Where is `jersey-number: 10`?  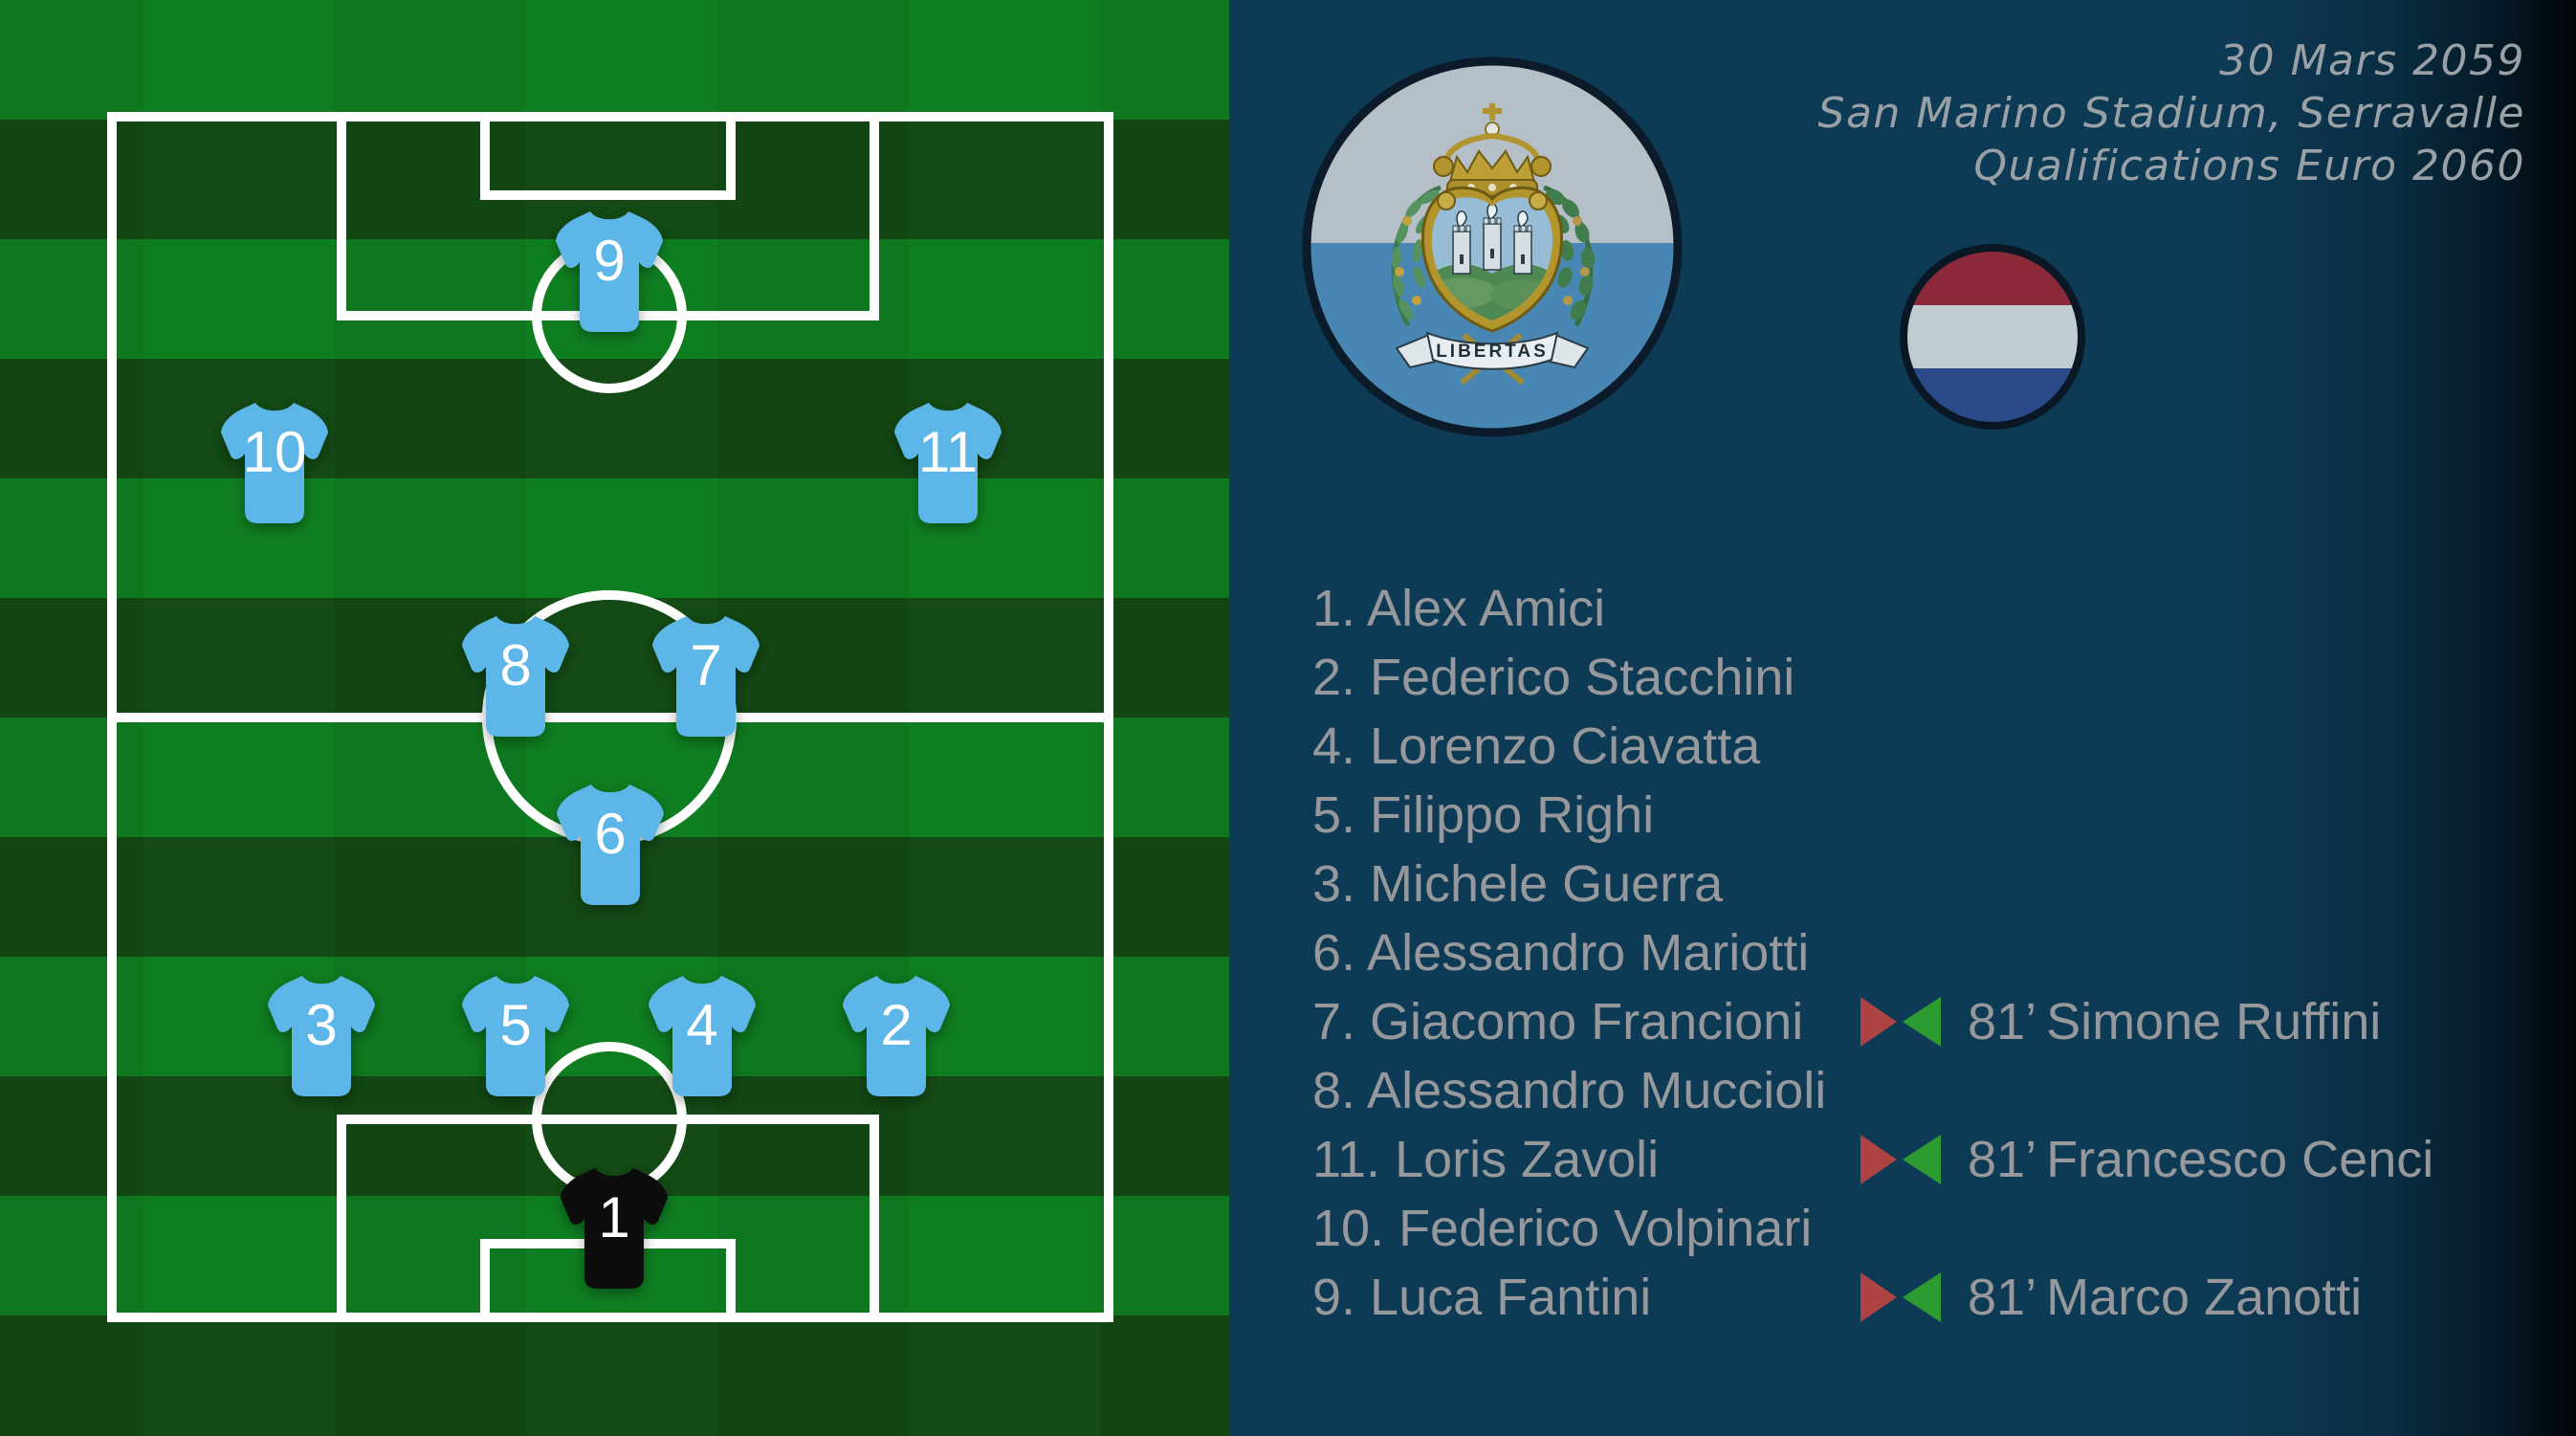
jersey-number: 10 is located at coordinates (275, 452).